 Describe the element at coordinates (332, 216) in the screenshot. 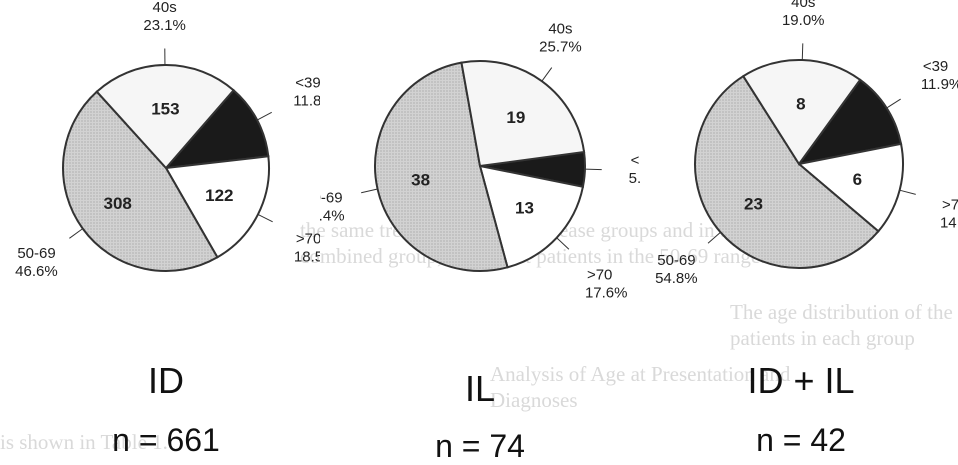

I see `slice-percent-s5069: 51.4%` at that location.